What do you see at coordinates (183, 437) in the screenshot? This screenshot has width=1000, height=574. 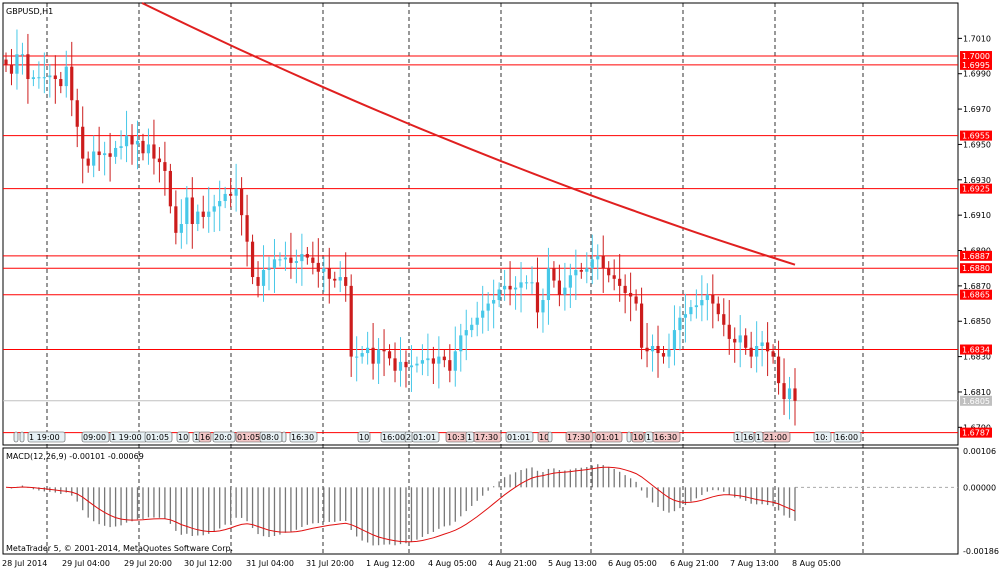 I see `event-marker-6: 10` at bounding box center [183, 437].